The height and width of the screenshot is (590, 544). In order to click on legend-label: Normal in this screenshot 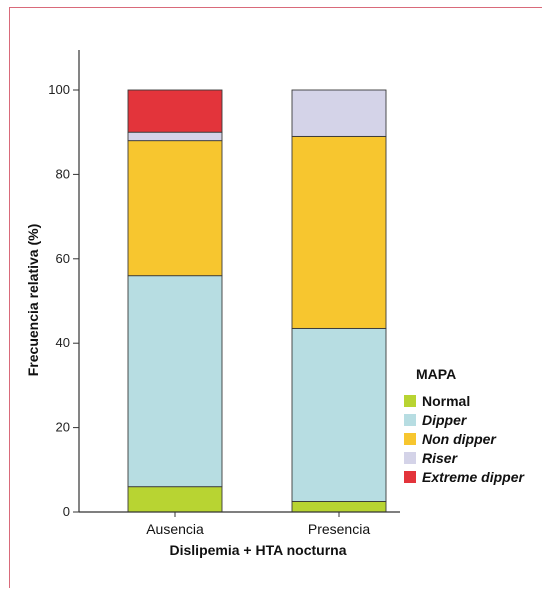, I will do `click(446, 401)`.